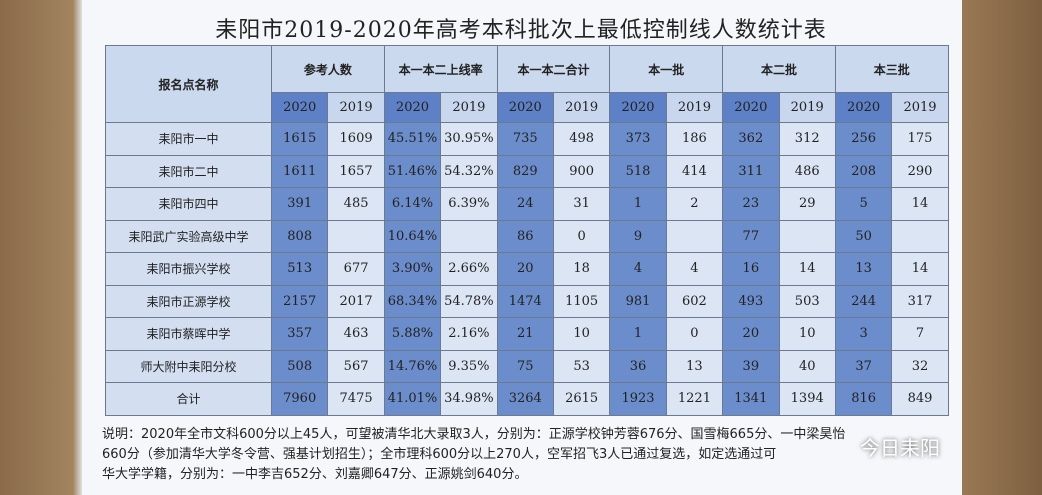 The width and height of the screenshot is (1042, 495). I want to click on cell: 1105, so click(581, 301).